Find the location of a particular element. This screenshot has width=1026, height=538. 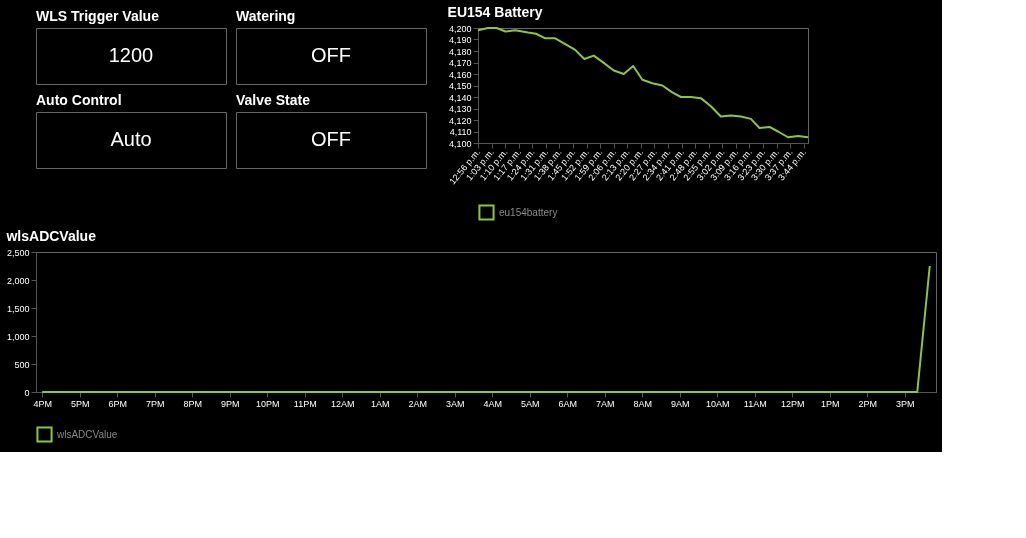

y-tick-label: 1,000 is located at coordinates (18, 336).